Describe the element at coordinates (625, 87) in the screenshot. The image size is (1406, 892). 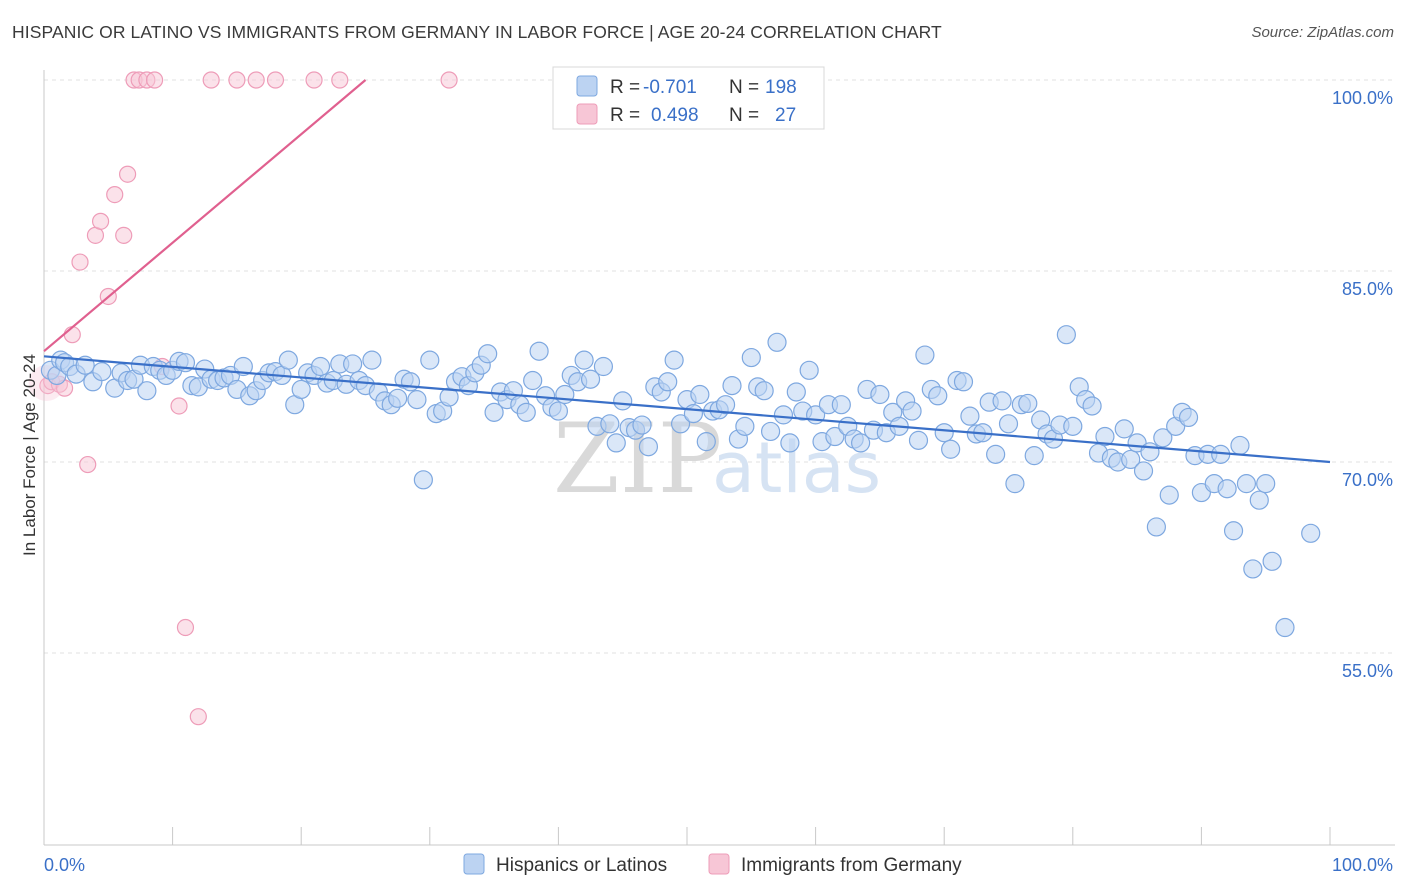
I see `legend-r-label-1: R =` at that location.